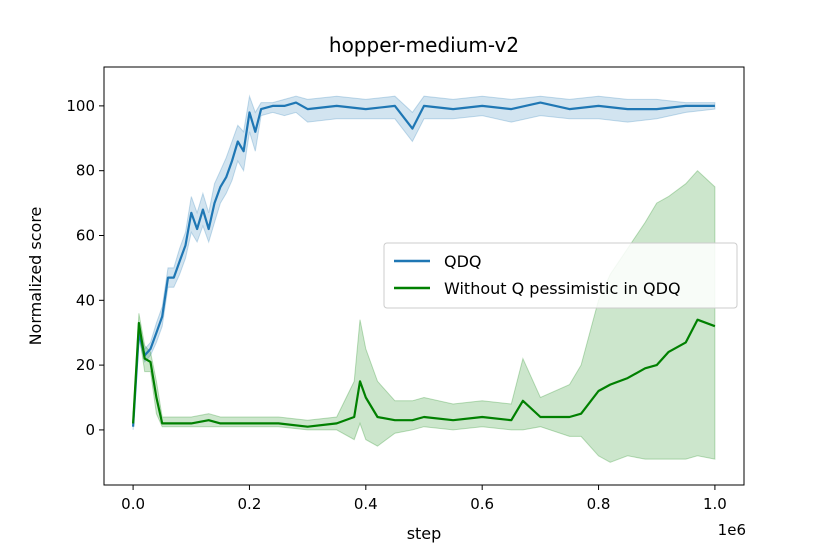  What do you see at coordinates (424, 533) in the screenshot?
I see `x-axis-label: step` at bounding box center [424, 533].